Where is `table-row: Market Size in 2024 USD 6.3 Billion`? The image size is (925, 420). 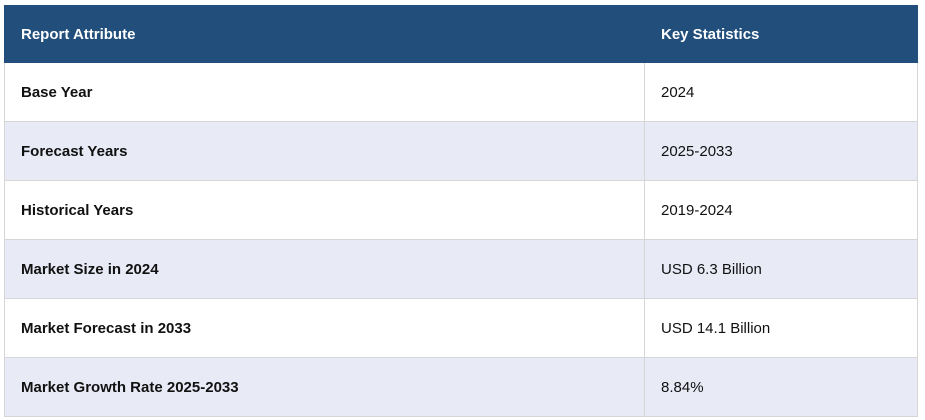
table-row: Market Size in 2024 USD 6.3 Billion is located at coordinates (461, 269).